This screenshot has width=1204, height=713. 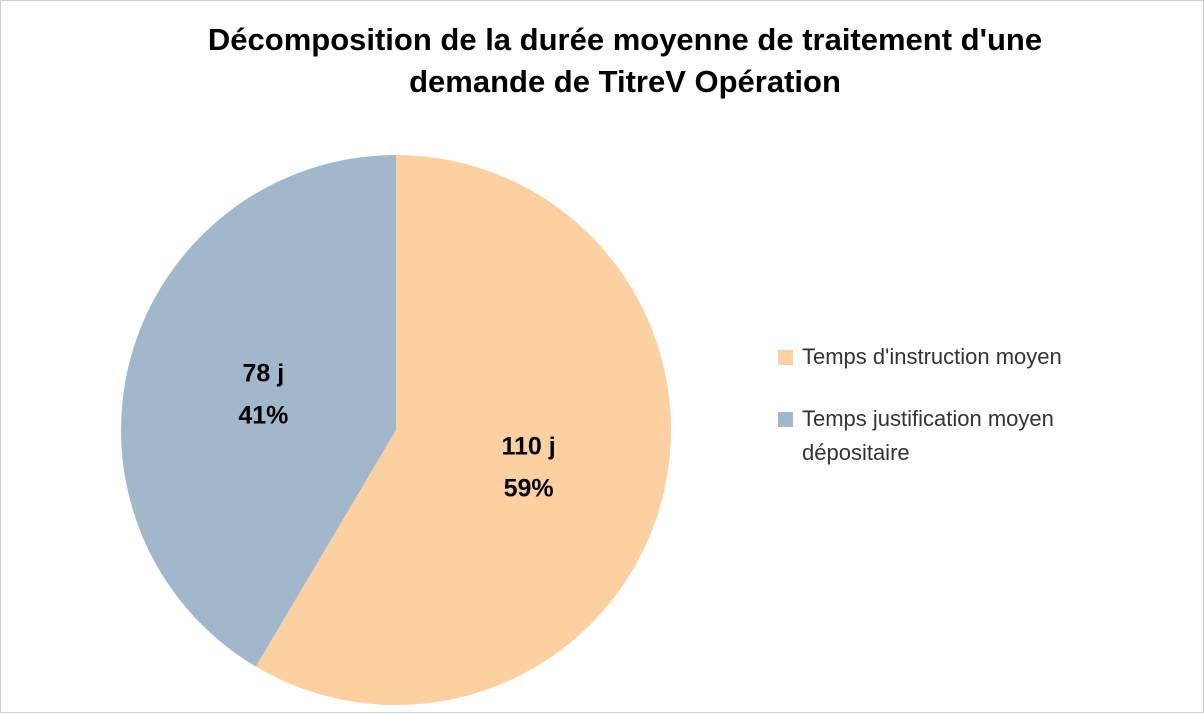 What do you see at coordinates (928, 435) in the screenshot?
I see `legend-label: Temps justification moyen dépositaire` at bounding box center [928, 435].